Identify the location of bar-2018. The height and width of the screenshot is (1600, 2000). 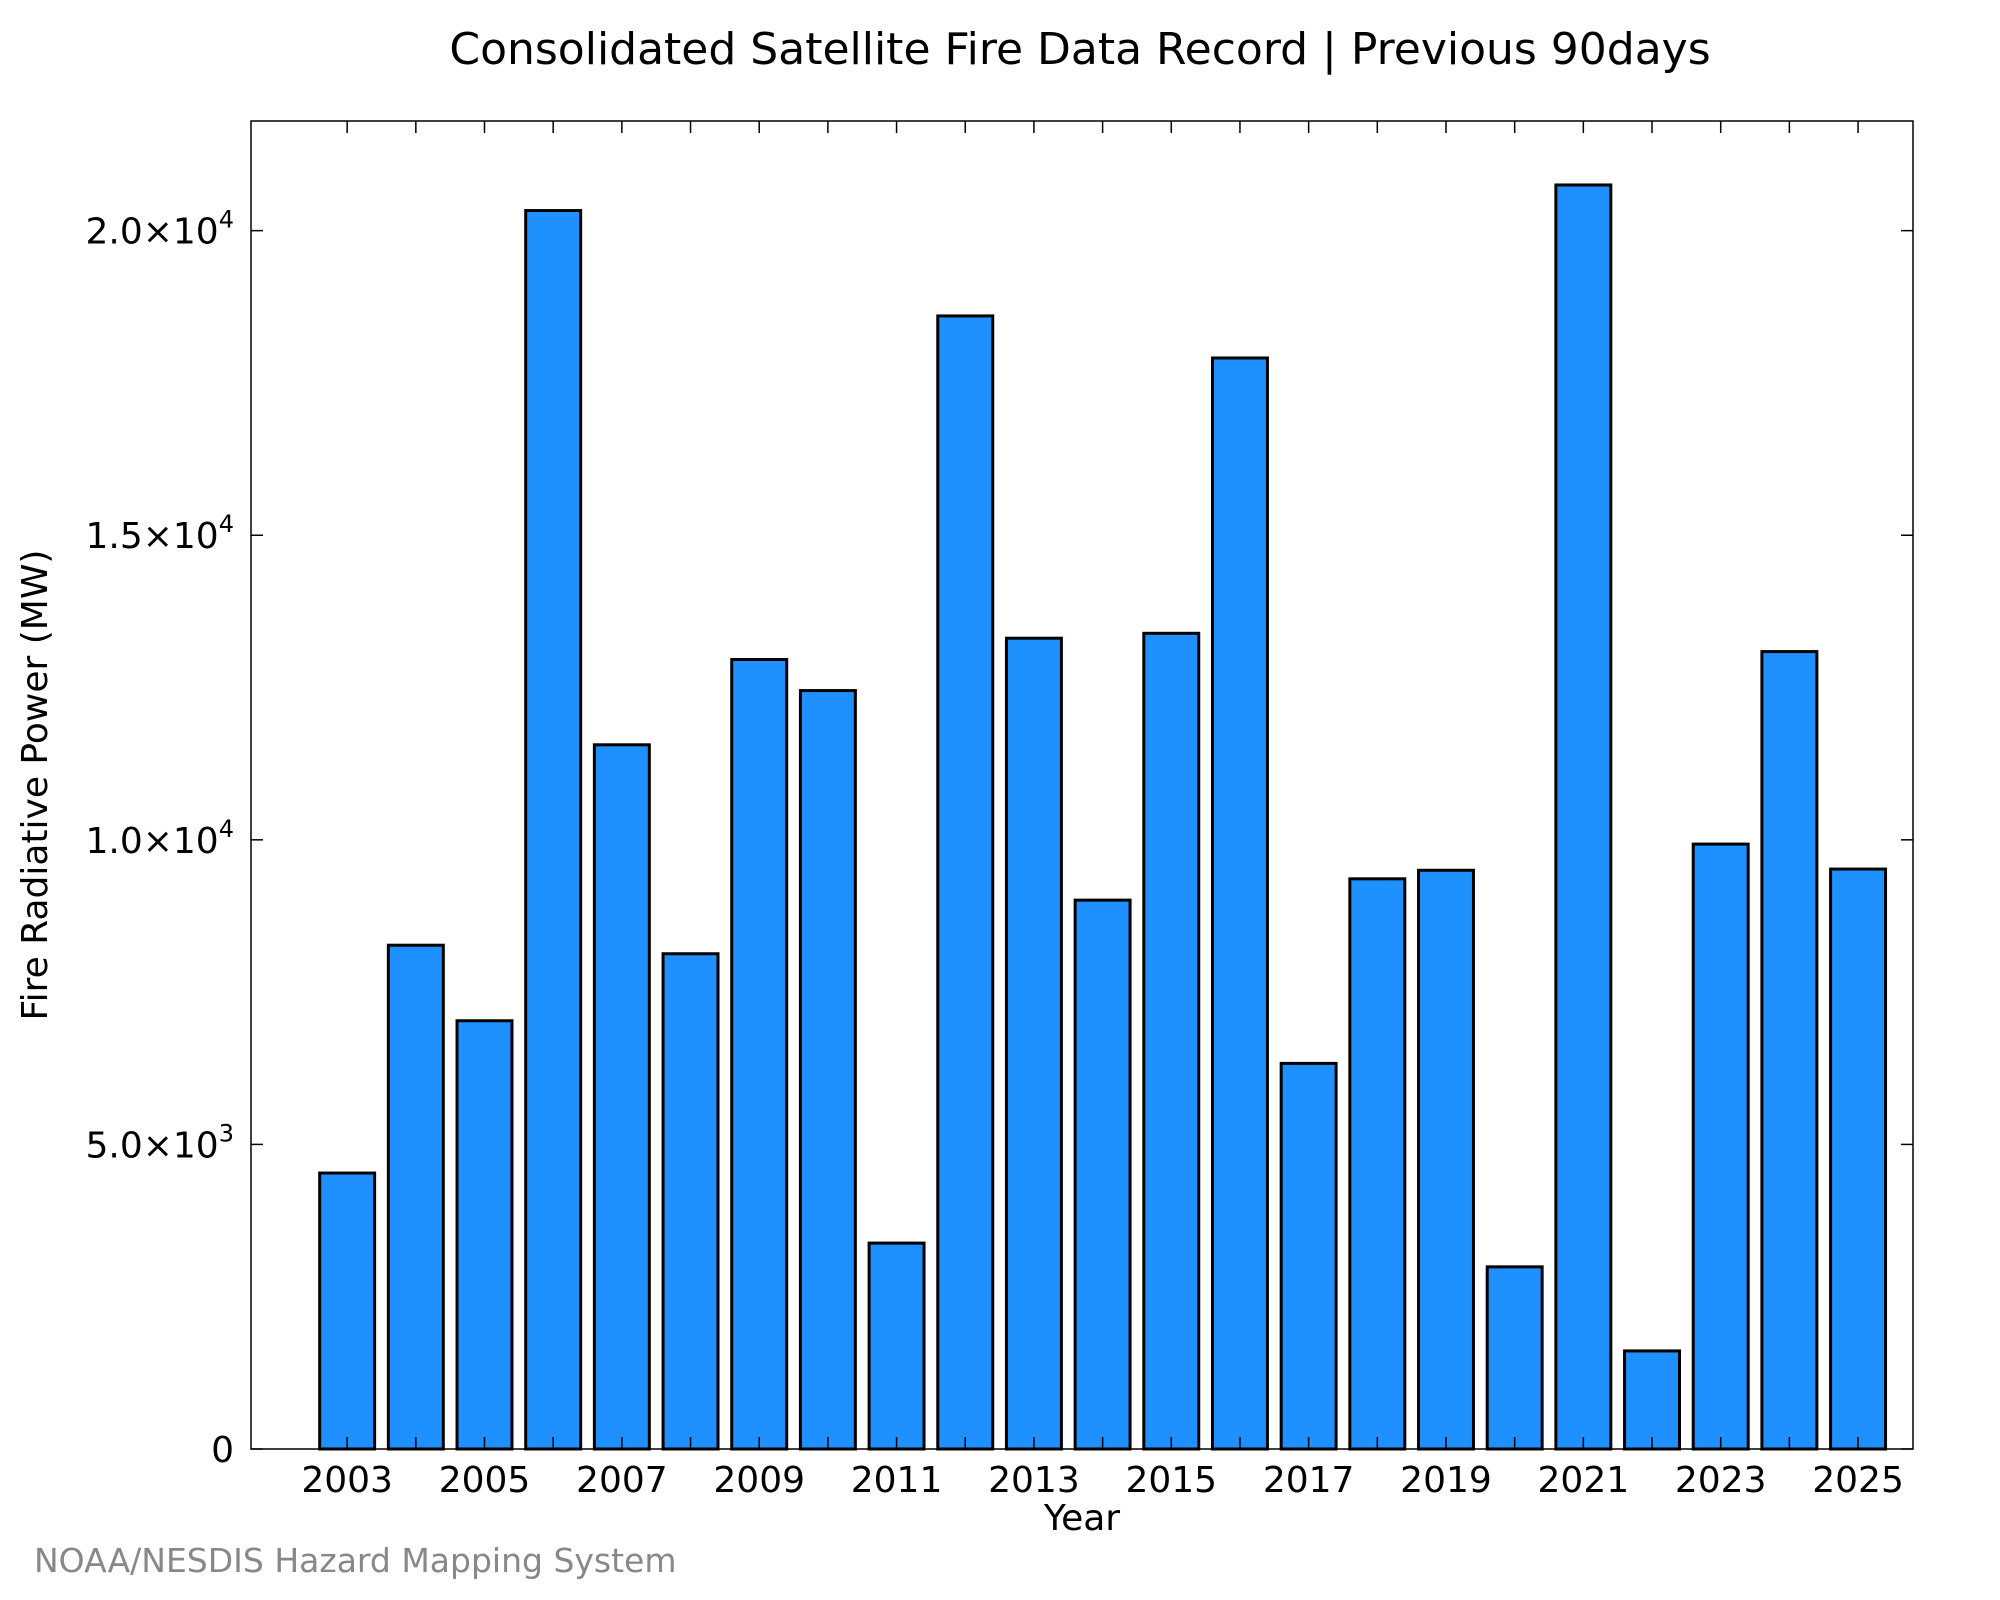
(1377, 1164).